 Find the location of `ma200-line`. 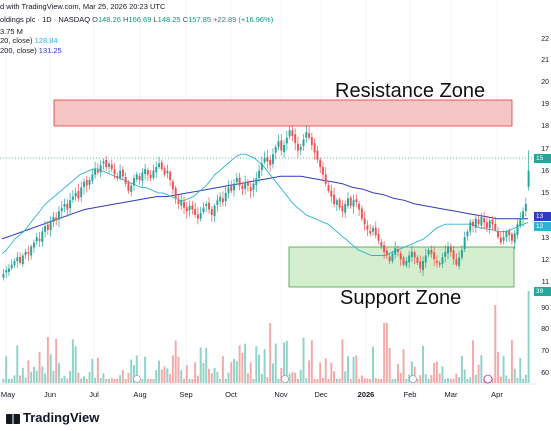

ma200-line is located at coordinates (264, 207).